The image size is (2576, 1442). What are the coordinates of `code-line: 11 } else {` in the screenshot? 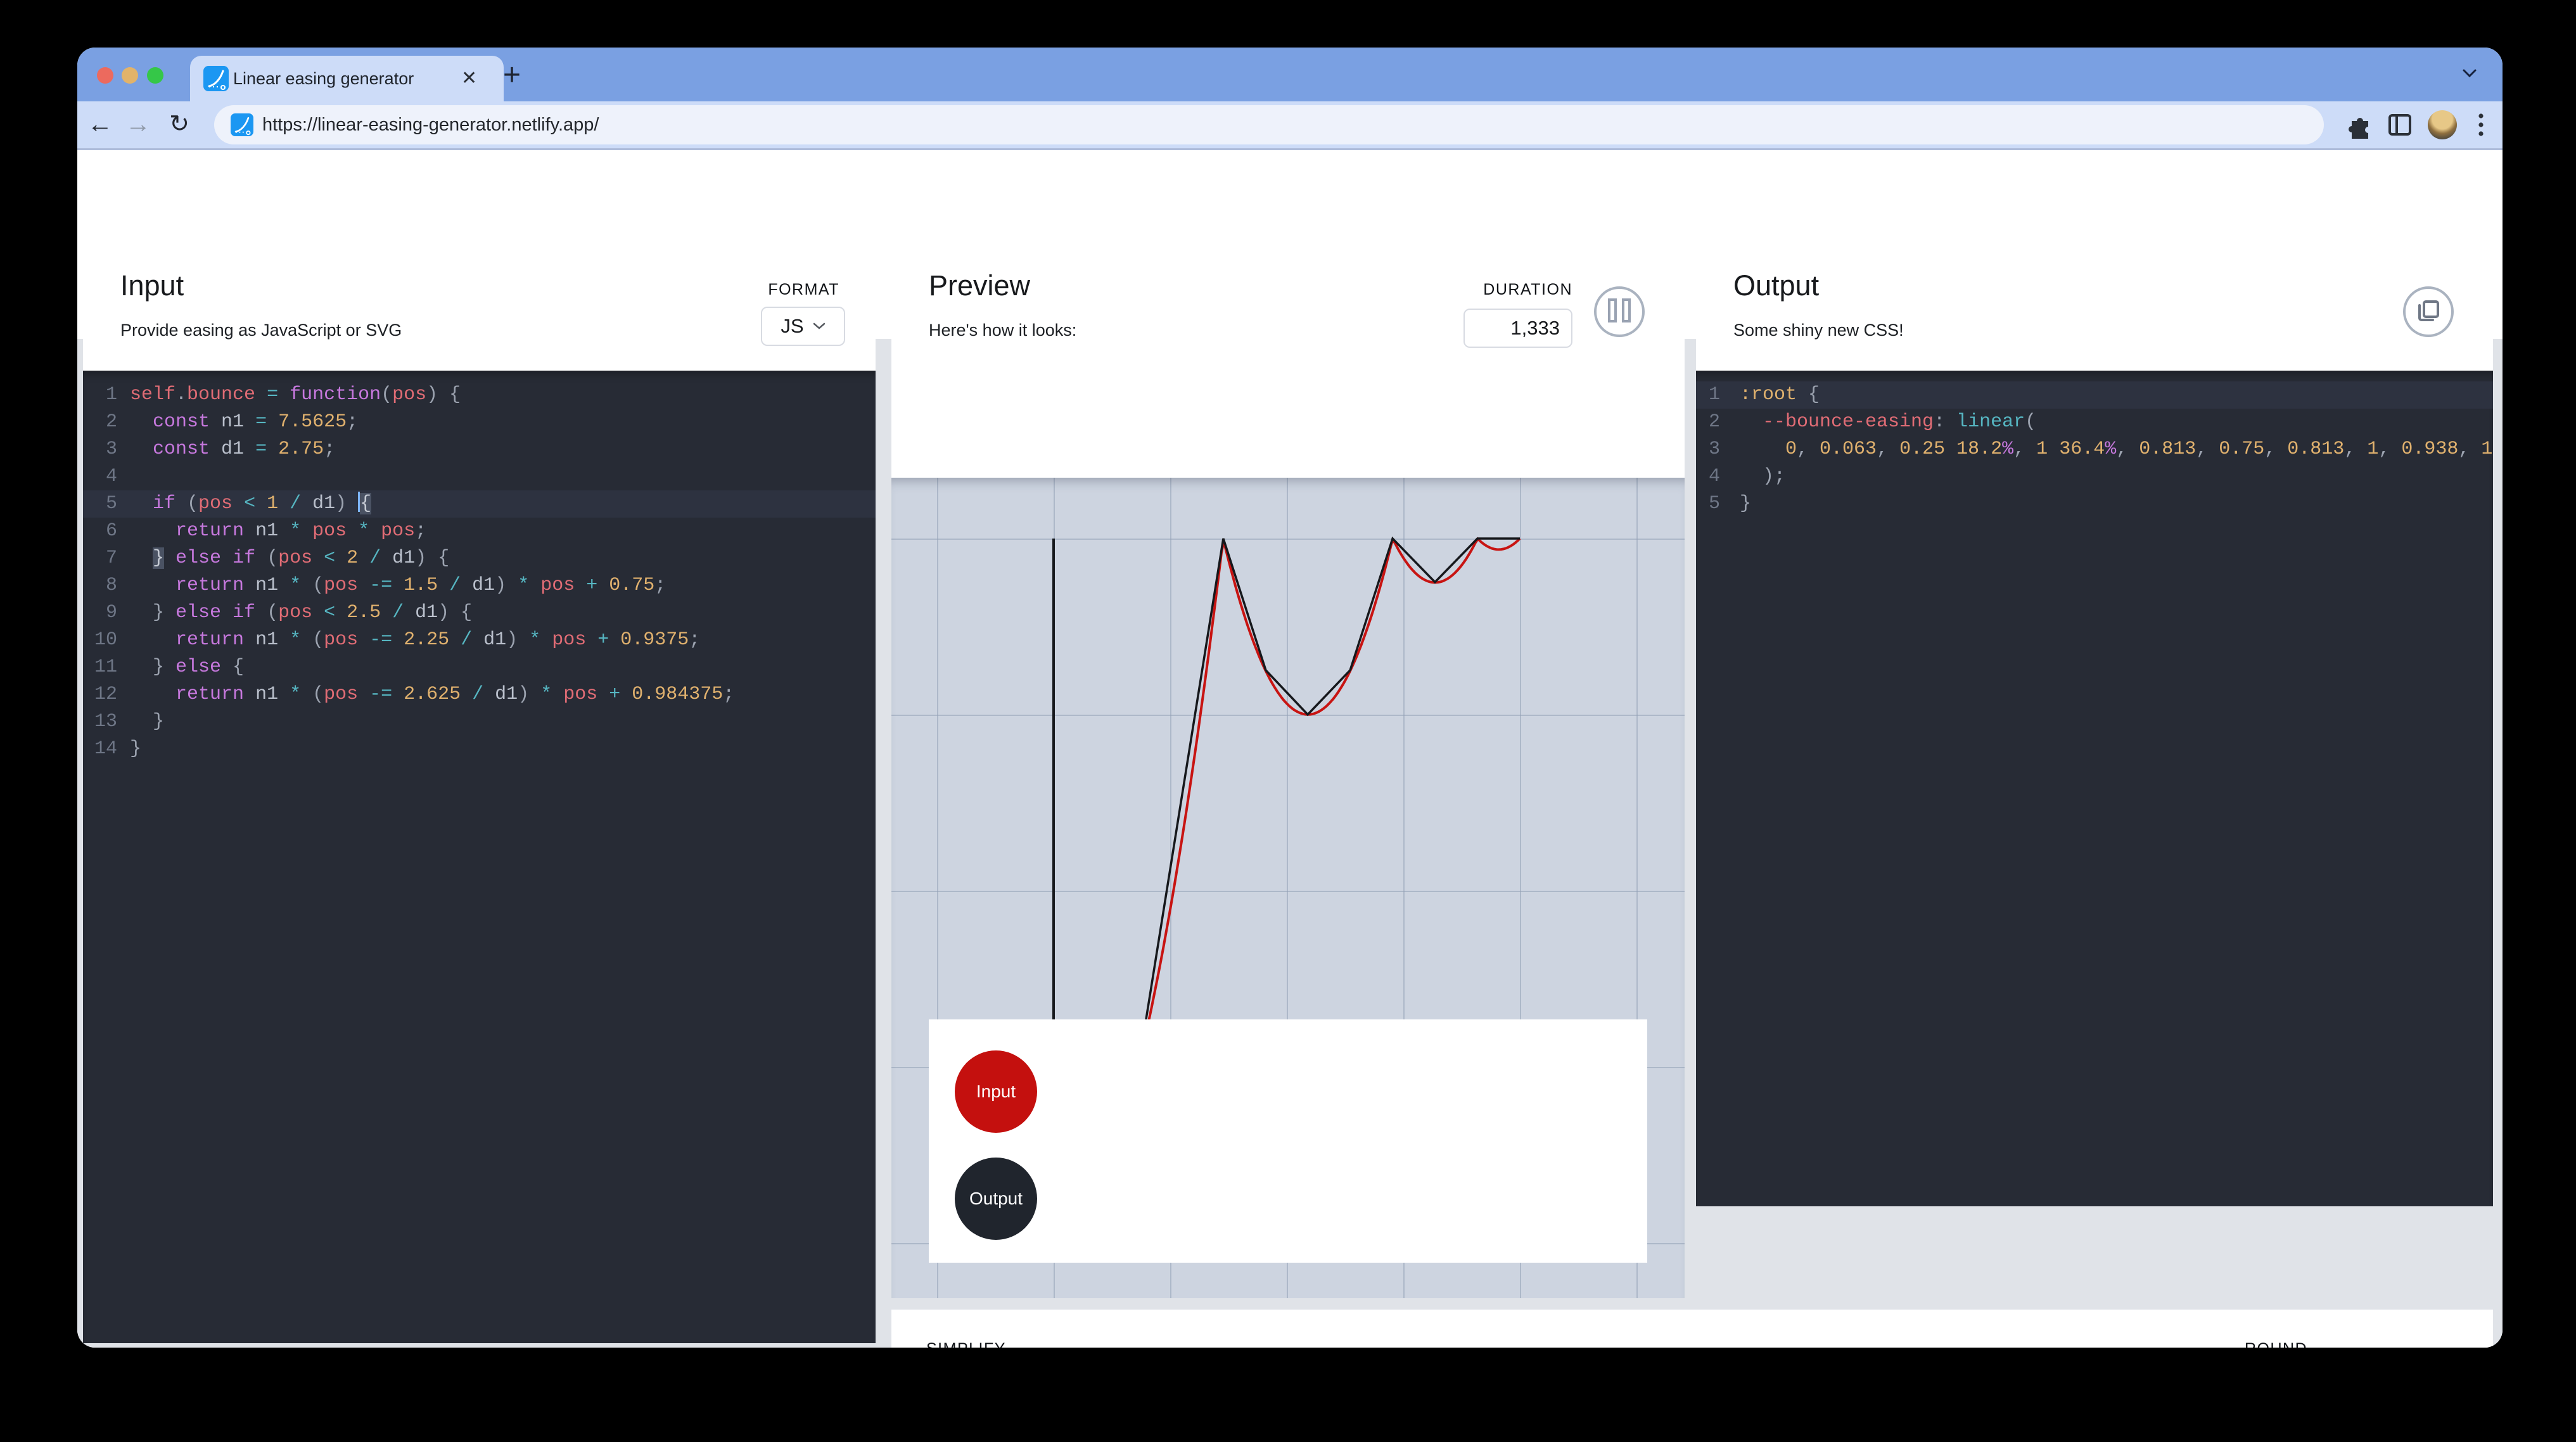 It's located at (169, 667).